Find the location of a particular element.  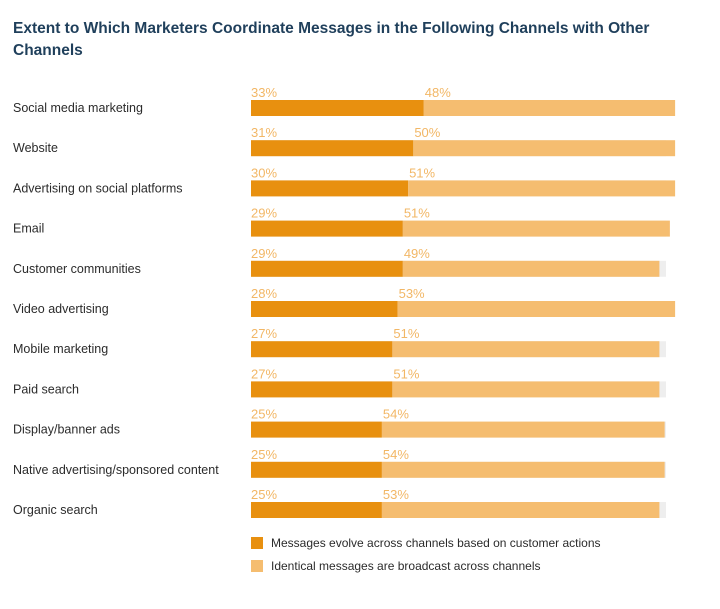

value-label-evolve-paid-search: 27% is located at coordinates (264, 373).